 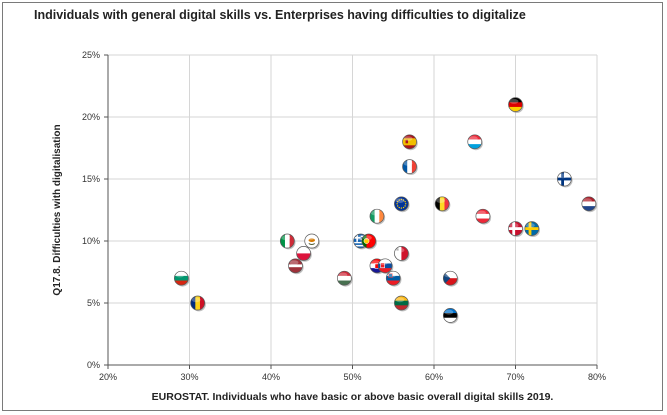 I want to click on spain-flag, so click(x=410, y=142).